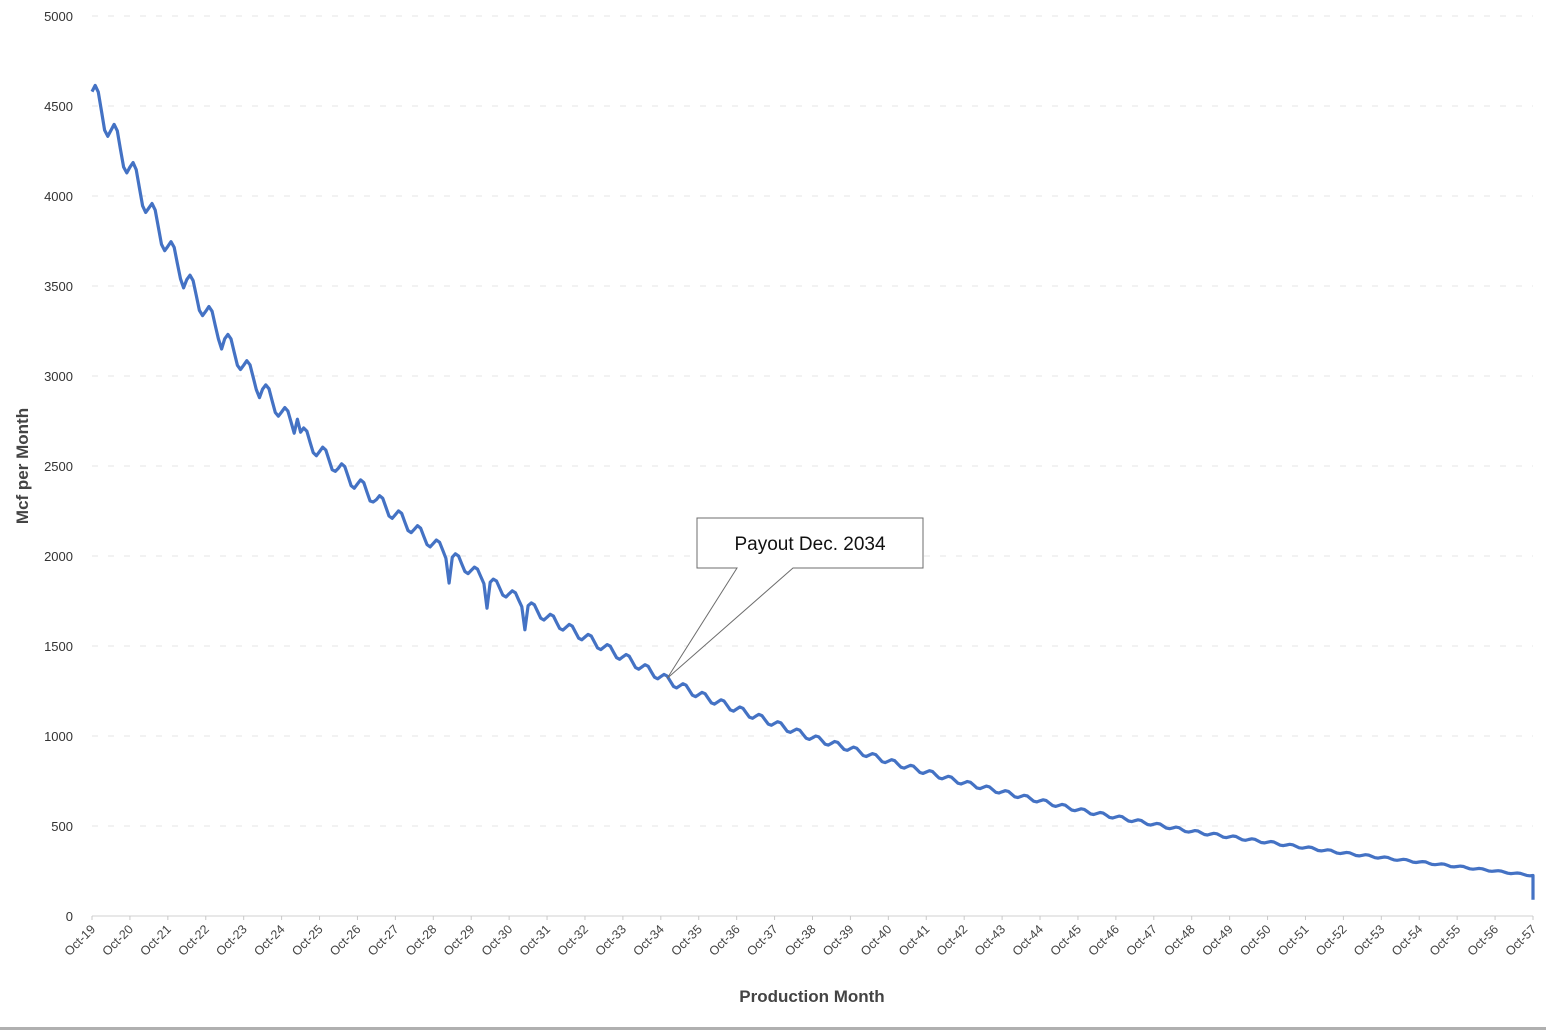 This screenshot has width=1546, height=1036. I want to click on x-tick-label: Oct-24, so click(269, 940).